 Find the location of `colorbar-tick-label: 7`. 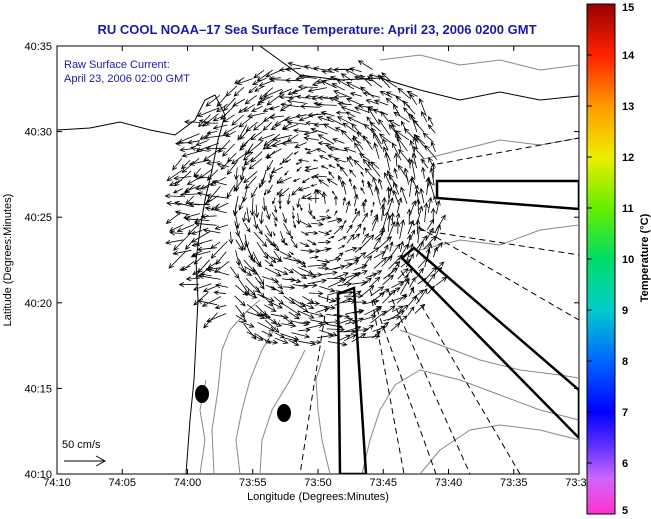

colorbar-tick-label: 7 is located at coordinates (625, 413).